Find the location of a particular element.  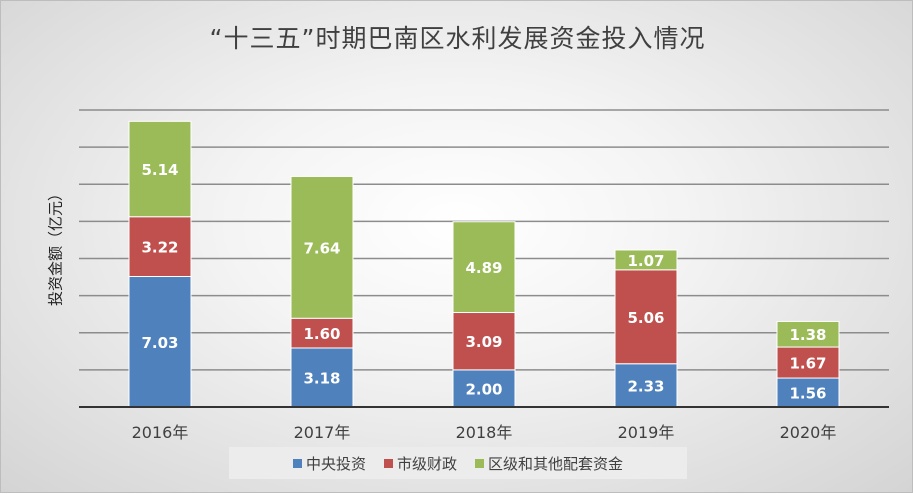

legend-label: 市级财政 is located at coordinates (426, 463).